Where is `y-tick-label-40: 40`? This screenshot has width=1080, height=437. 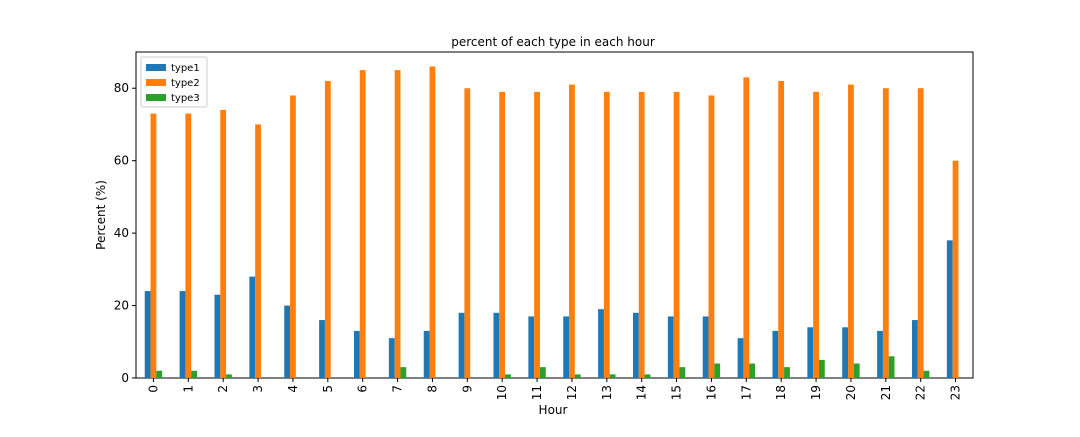
y-tick-label-40: 40 is located at coordinates (121, 233).